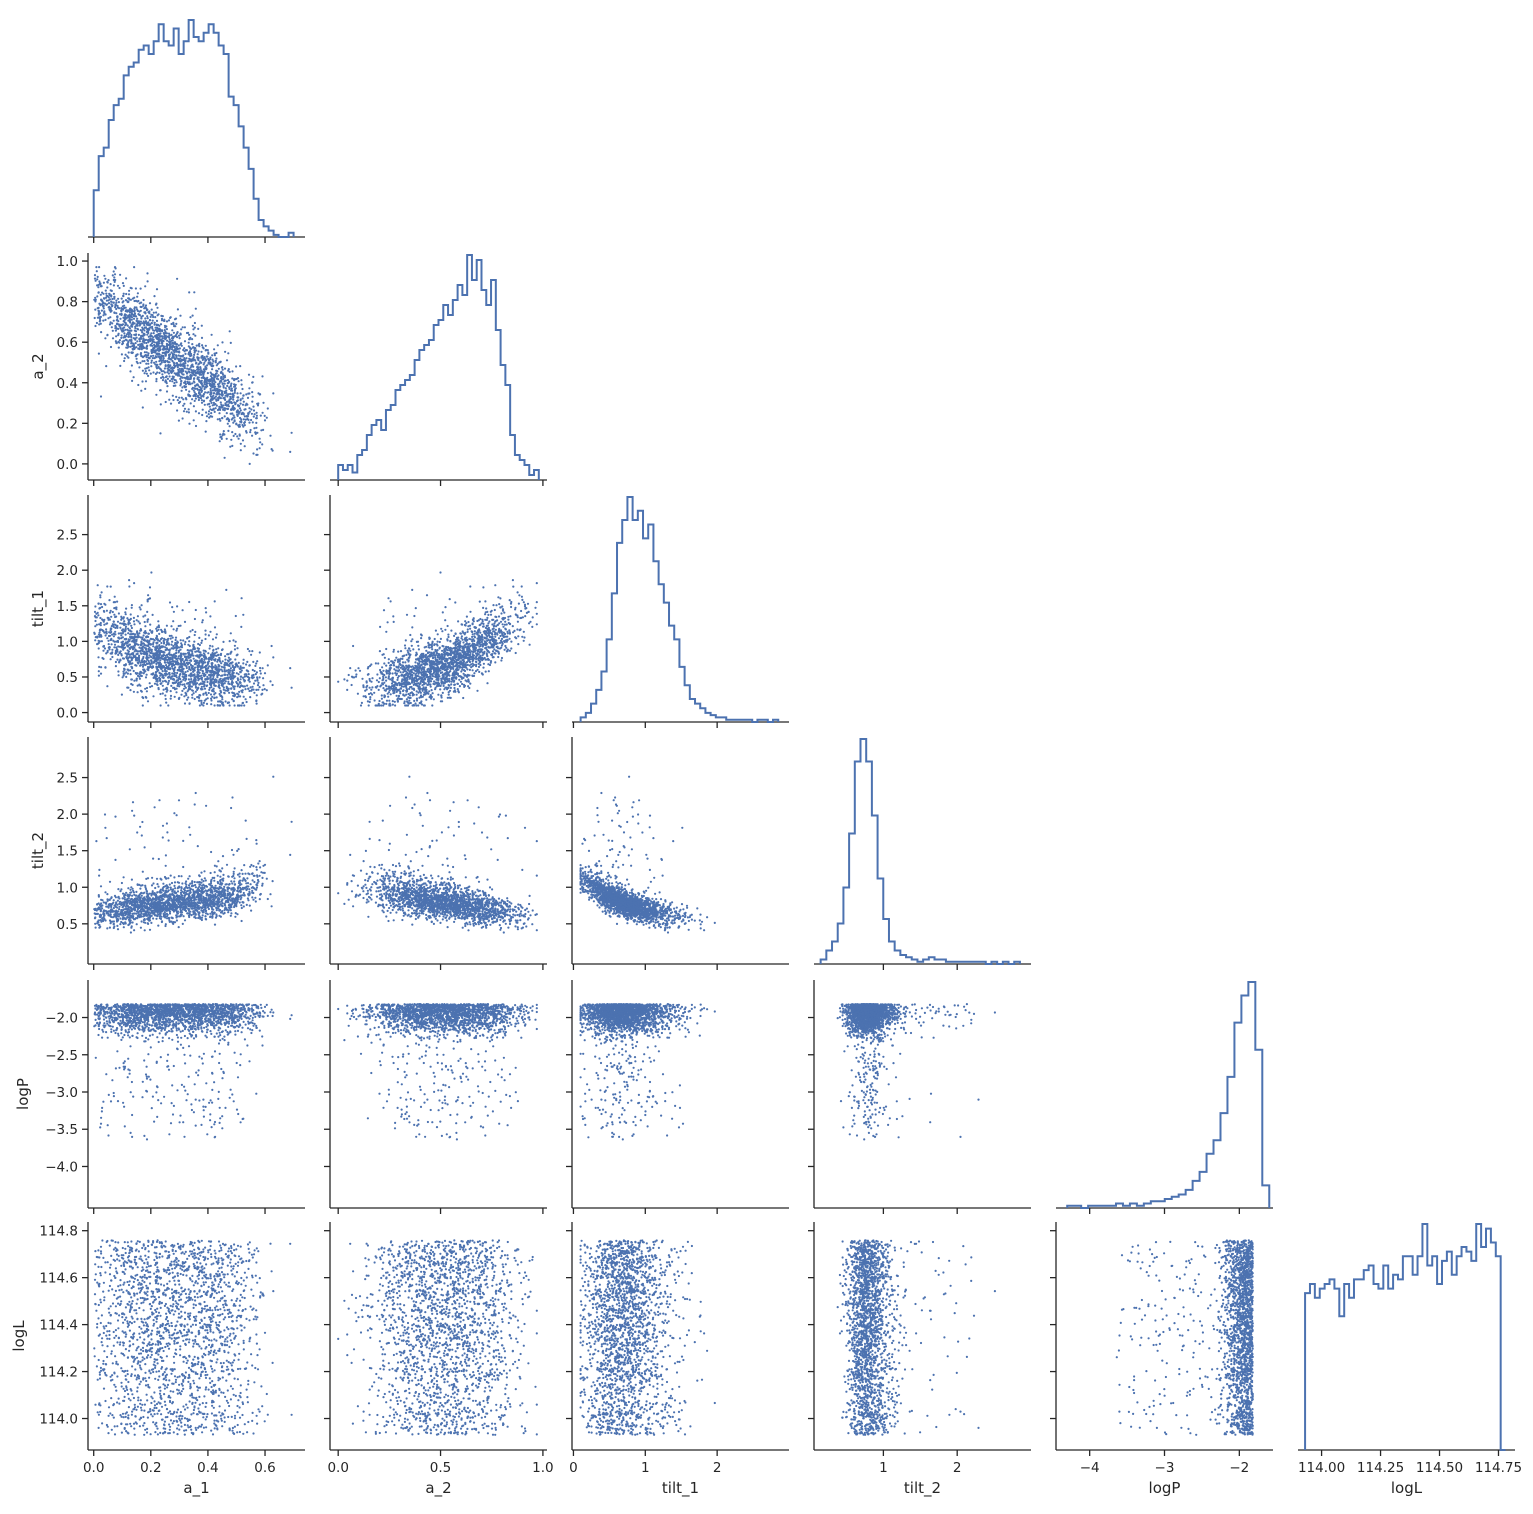  I want to click on y-tick-label: 1.0, so click(67, 642).